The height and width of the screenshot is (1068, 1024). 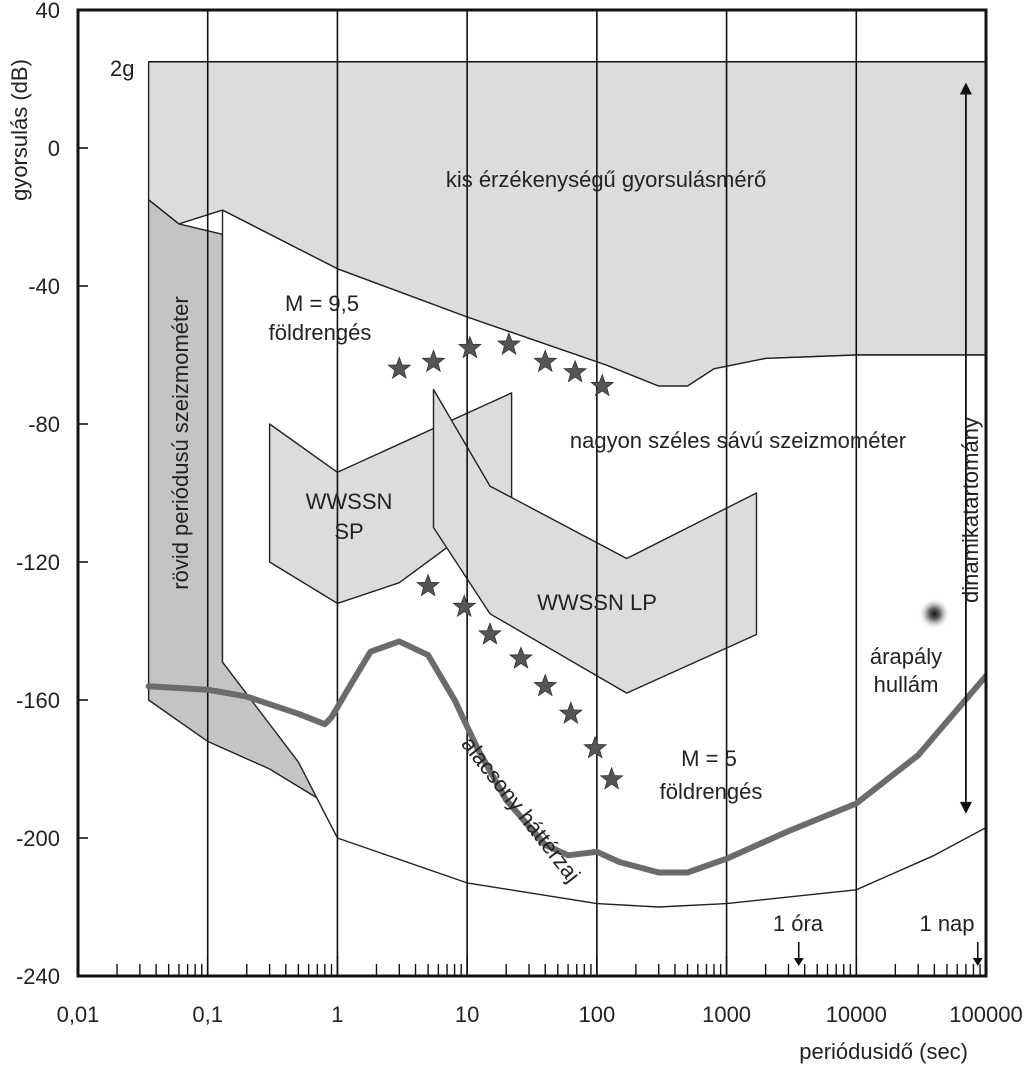 What do you see at coordinates (946, 923) in the screenshot?
I see `label-1-day: 1 nap` at bounding box center [946, 923].